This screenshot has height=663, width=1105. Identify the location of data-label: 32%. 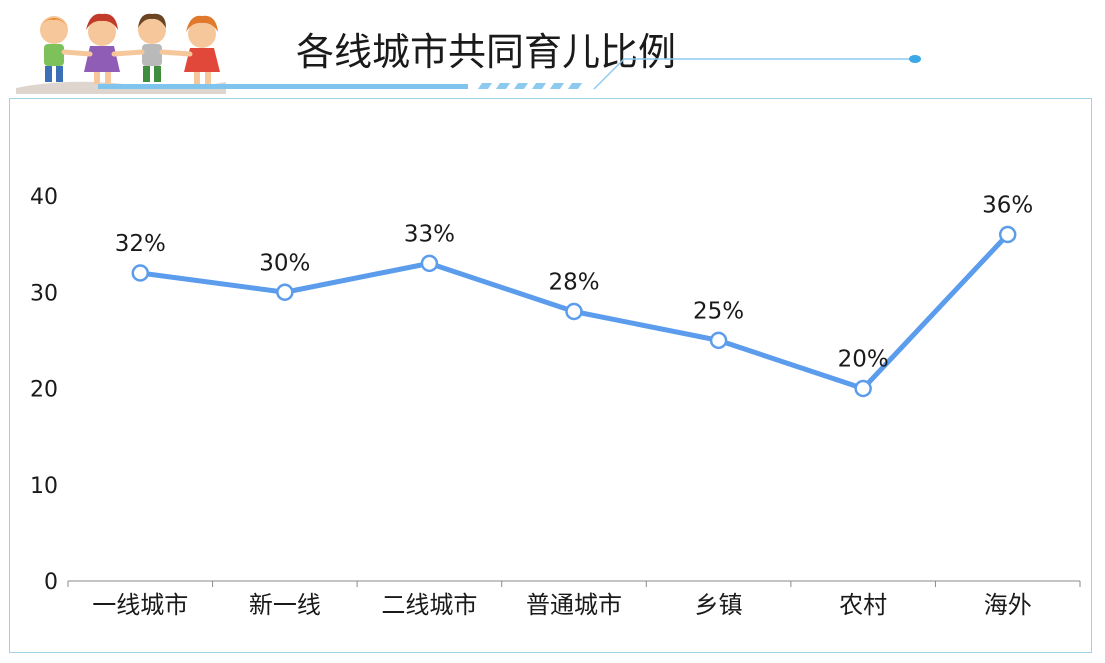
(140, 244).